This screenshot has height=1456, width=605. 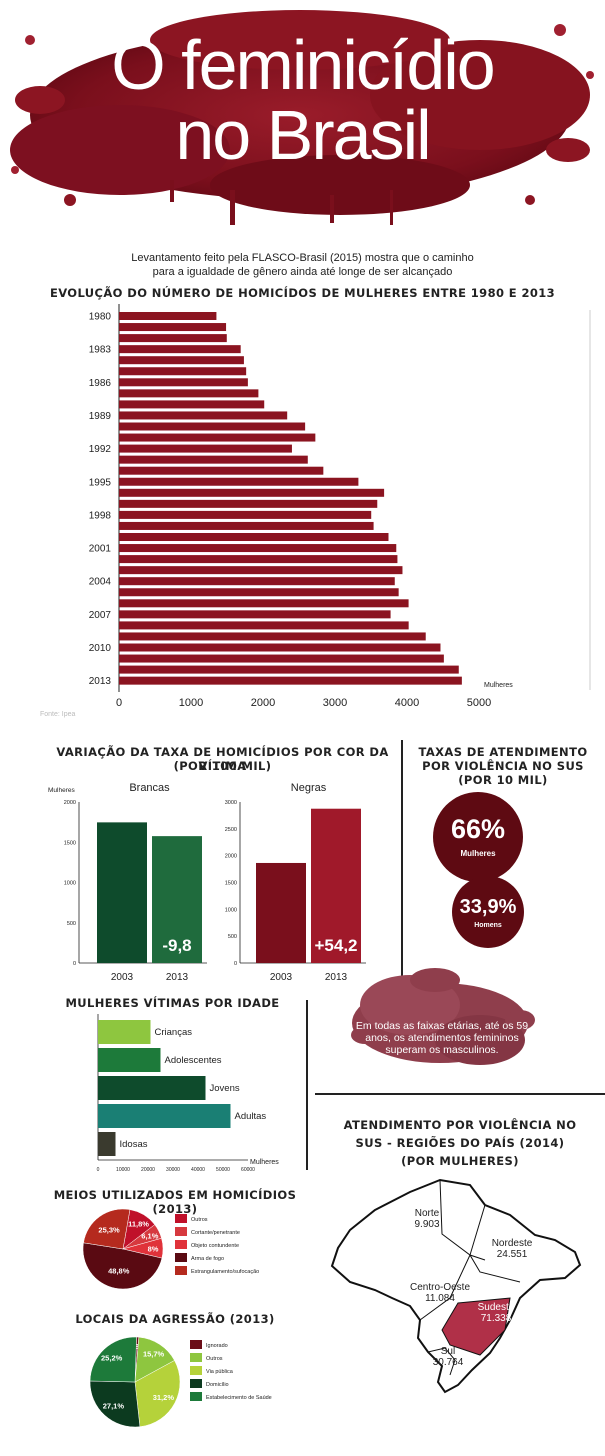 What do you see at coordinates (174, 1032) in the screenshot?
I see `age-category-label: Crianças` at bounding box center [174, 1032].